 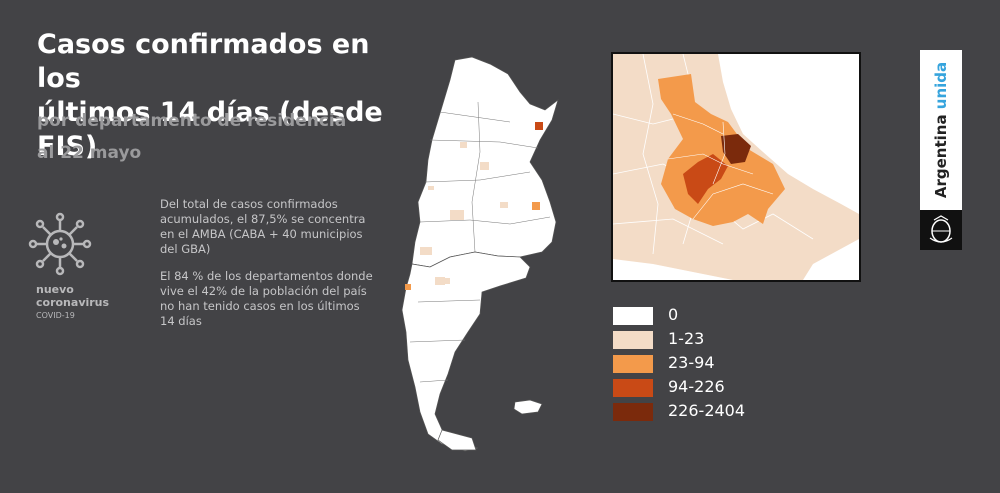 What do you see at coordinates (466, 351) in the screenshot?
I see `map-south-region` at bounding box center [466, 351].